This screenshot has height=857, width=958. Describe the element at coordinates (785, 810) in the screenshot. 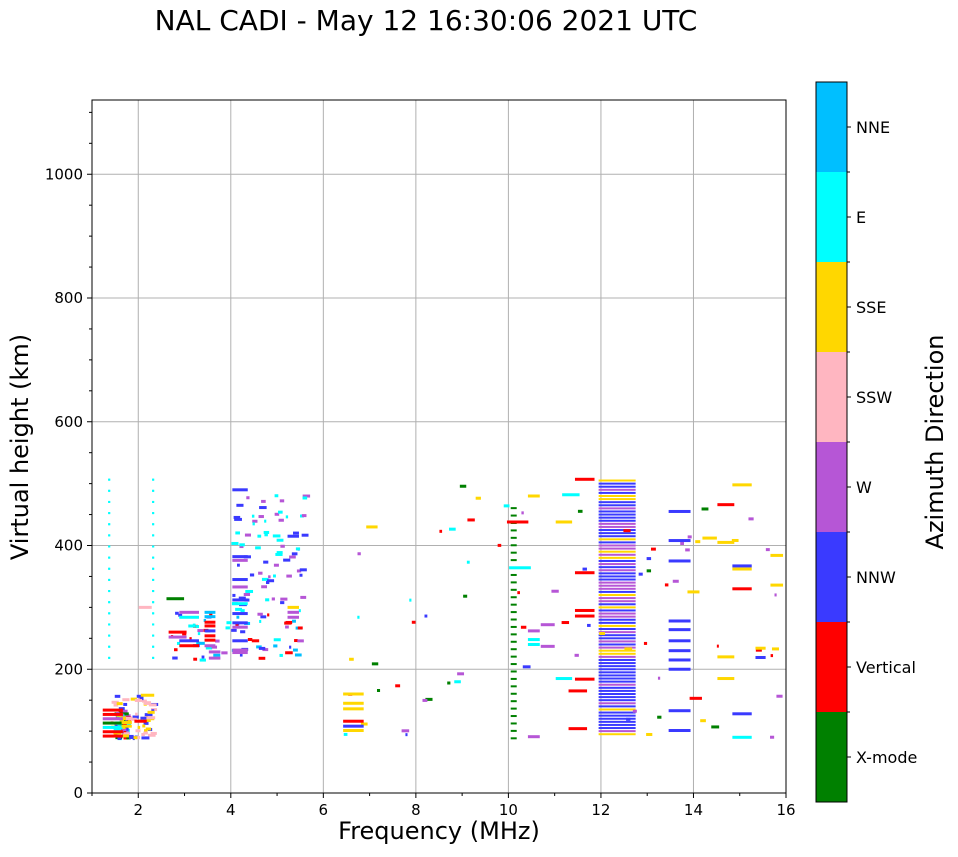

I see `x-tick-label: 16` at that location.